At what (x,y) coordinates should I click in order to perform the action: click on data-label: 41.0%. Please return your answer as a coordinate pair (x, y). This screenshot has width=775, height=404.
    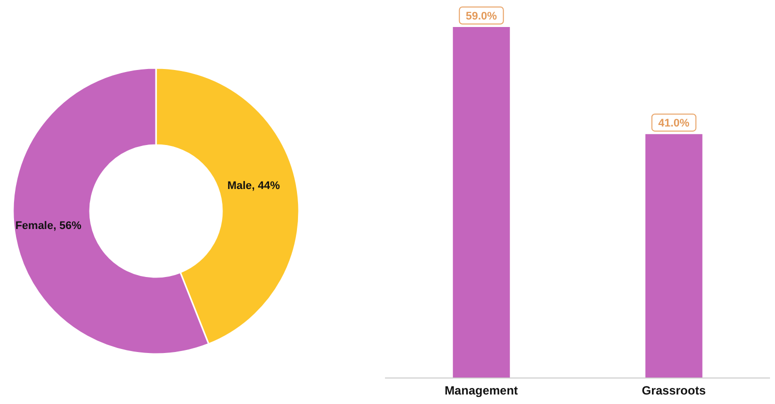
    Looking at the image, I should click on (674, 124).